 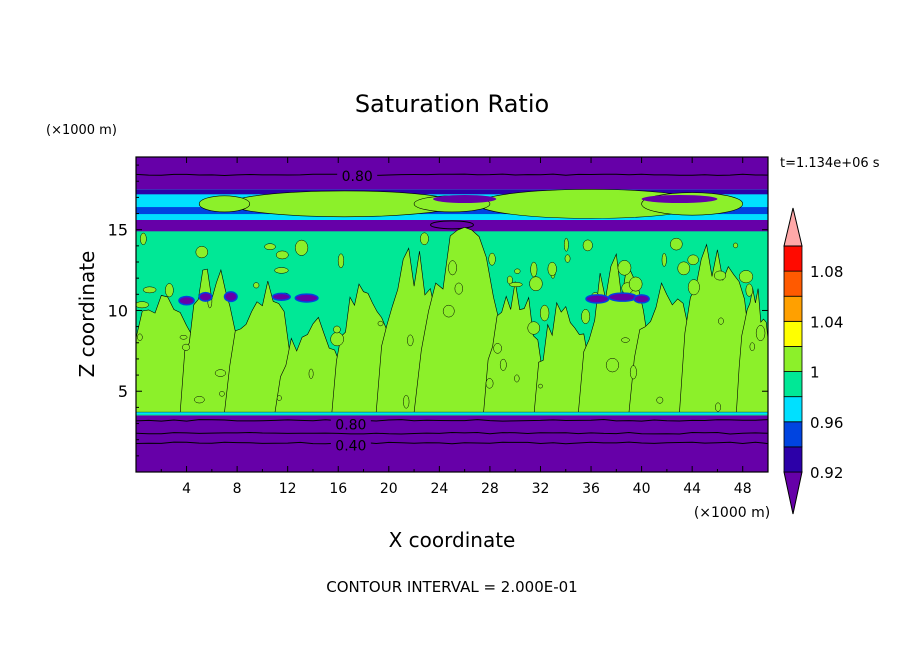 What do you see at coordinates (826, 322) in the screenshot?
I see `colorbar-tick-label: 1.04` at bounding box center [826, 322].